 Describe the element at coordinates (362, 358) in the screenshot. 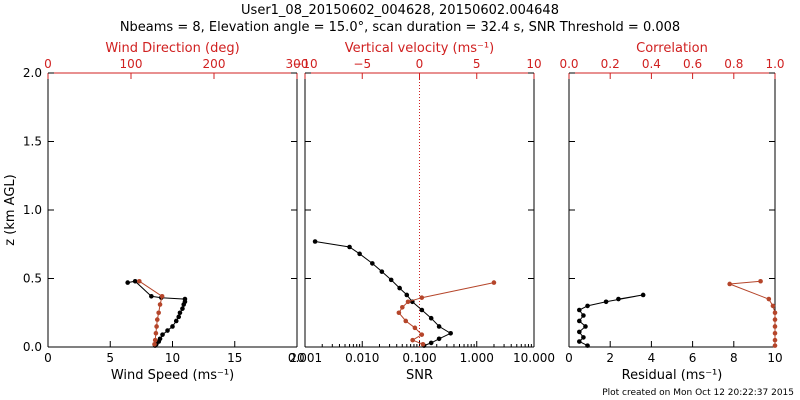

I see `x-tick-label: 0.010` at that location.